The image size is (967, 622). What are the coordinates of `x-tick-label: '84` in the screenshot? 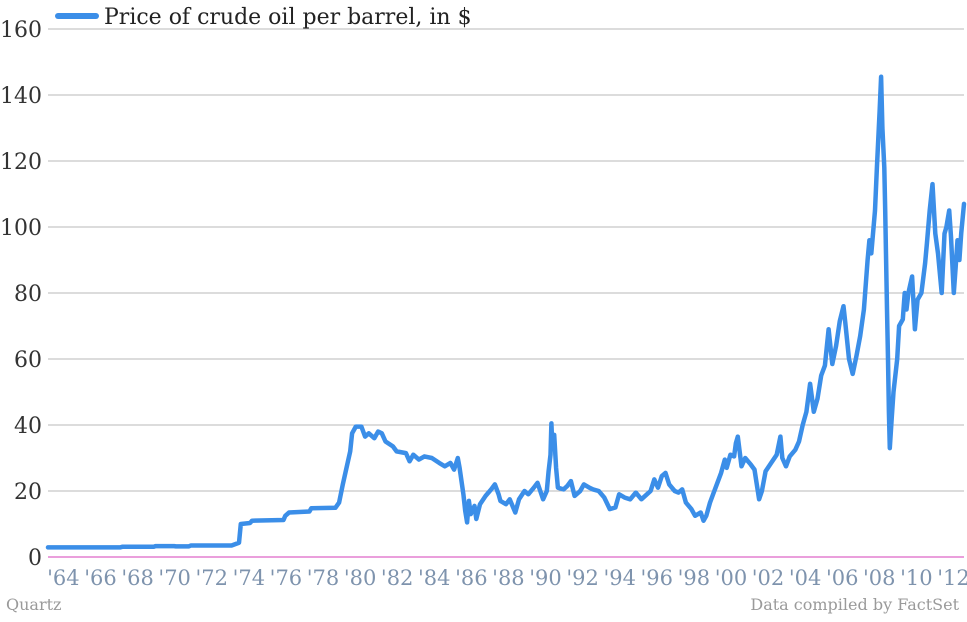 It's located at (434, 578).